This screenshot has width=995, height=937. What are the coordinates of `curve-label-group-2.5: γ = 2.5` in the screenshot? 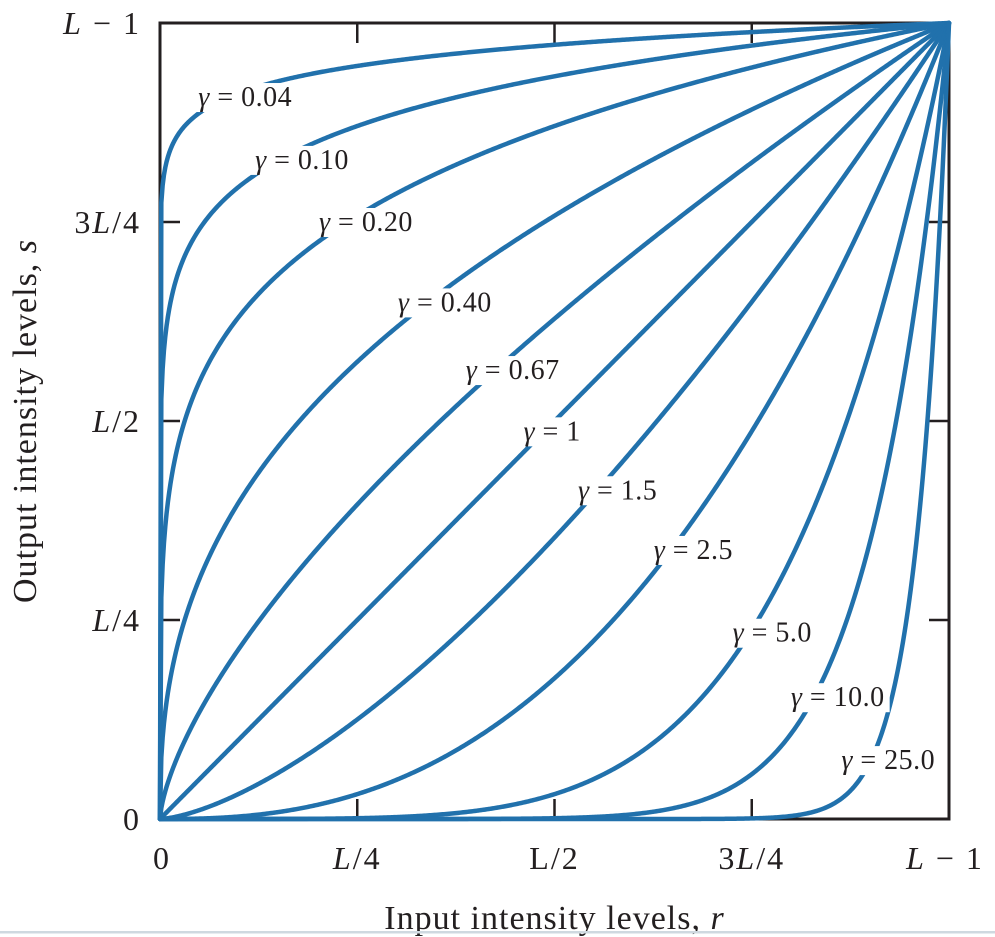 It's located at (693, 550).